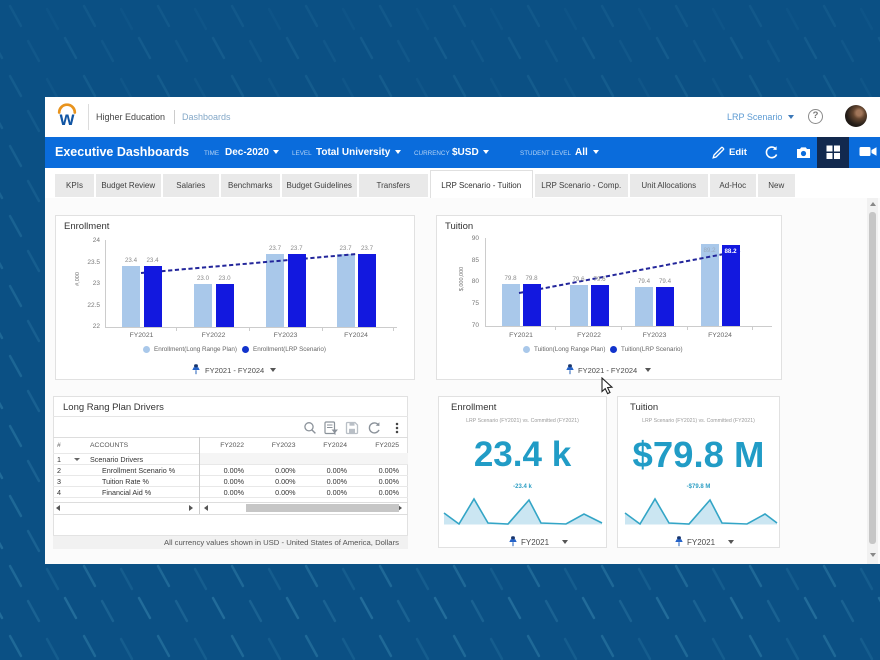 The width and height of the screenshot is (880, 660). What do you see at coordinates (67, 119) in the screenshot?
I see `svg-text: w` at bounding box center [67, 119].